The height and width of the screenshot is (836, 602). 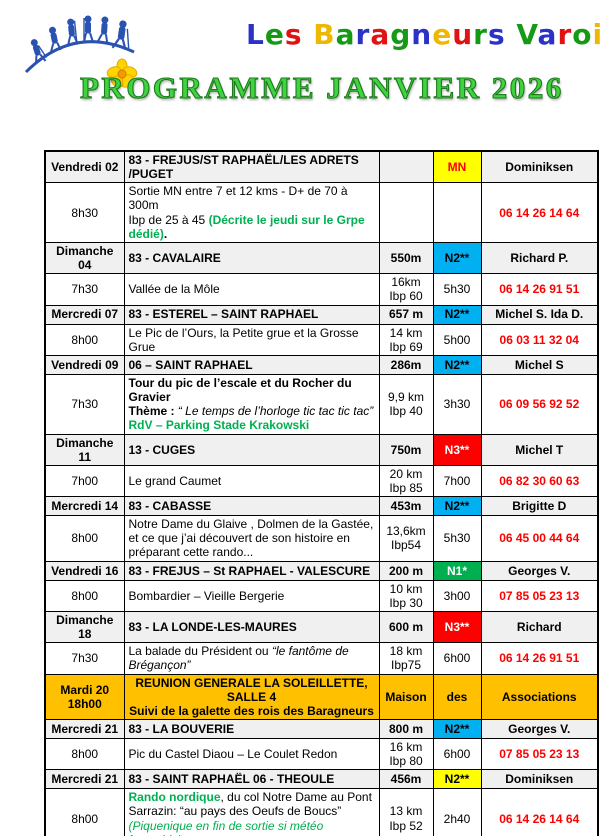 I want to click on club-title-letter: L, so click(x=255, y=34).